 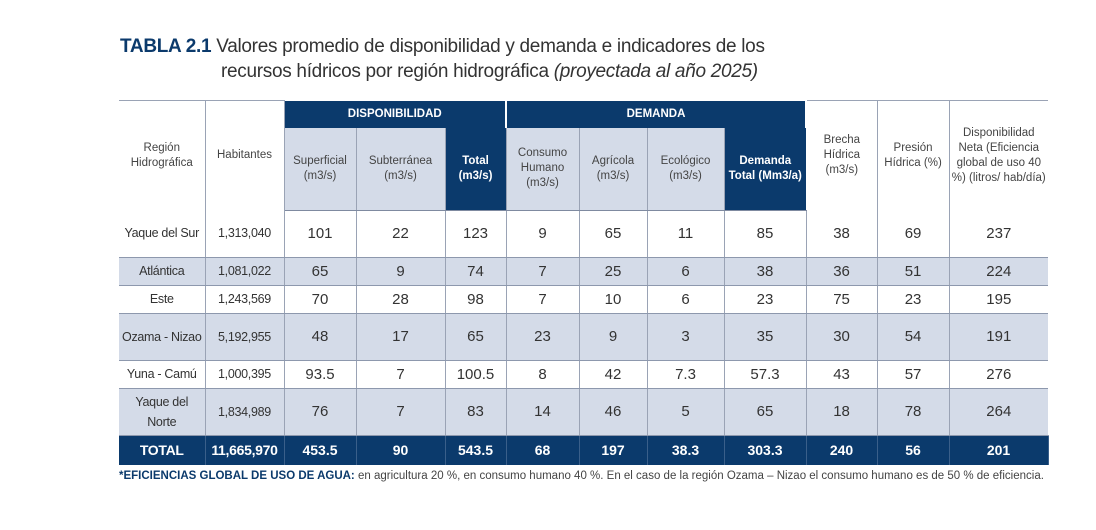 What do you see at coordinates (320, 234) in the screenshot?
I see `value-cell: 101` at bounding box center [320, 234].